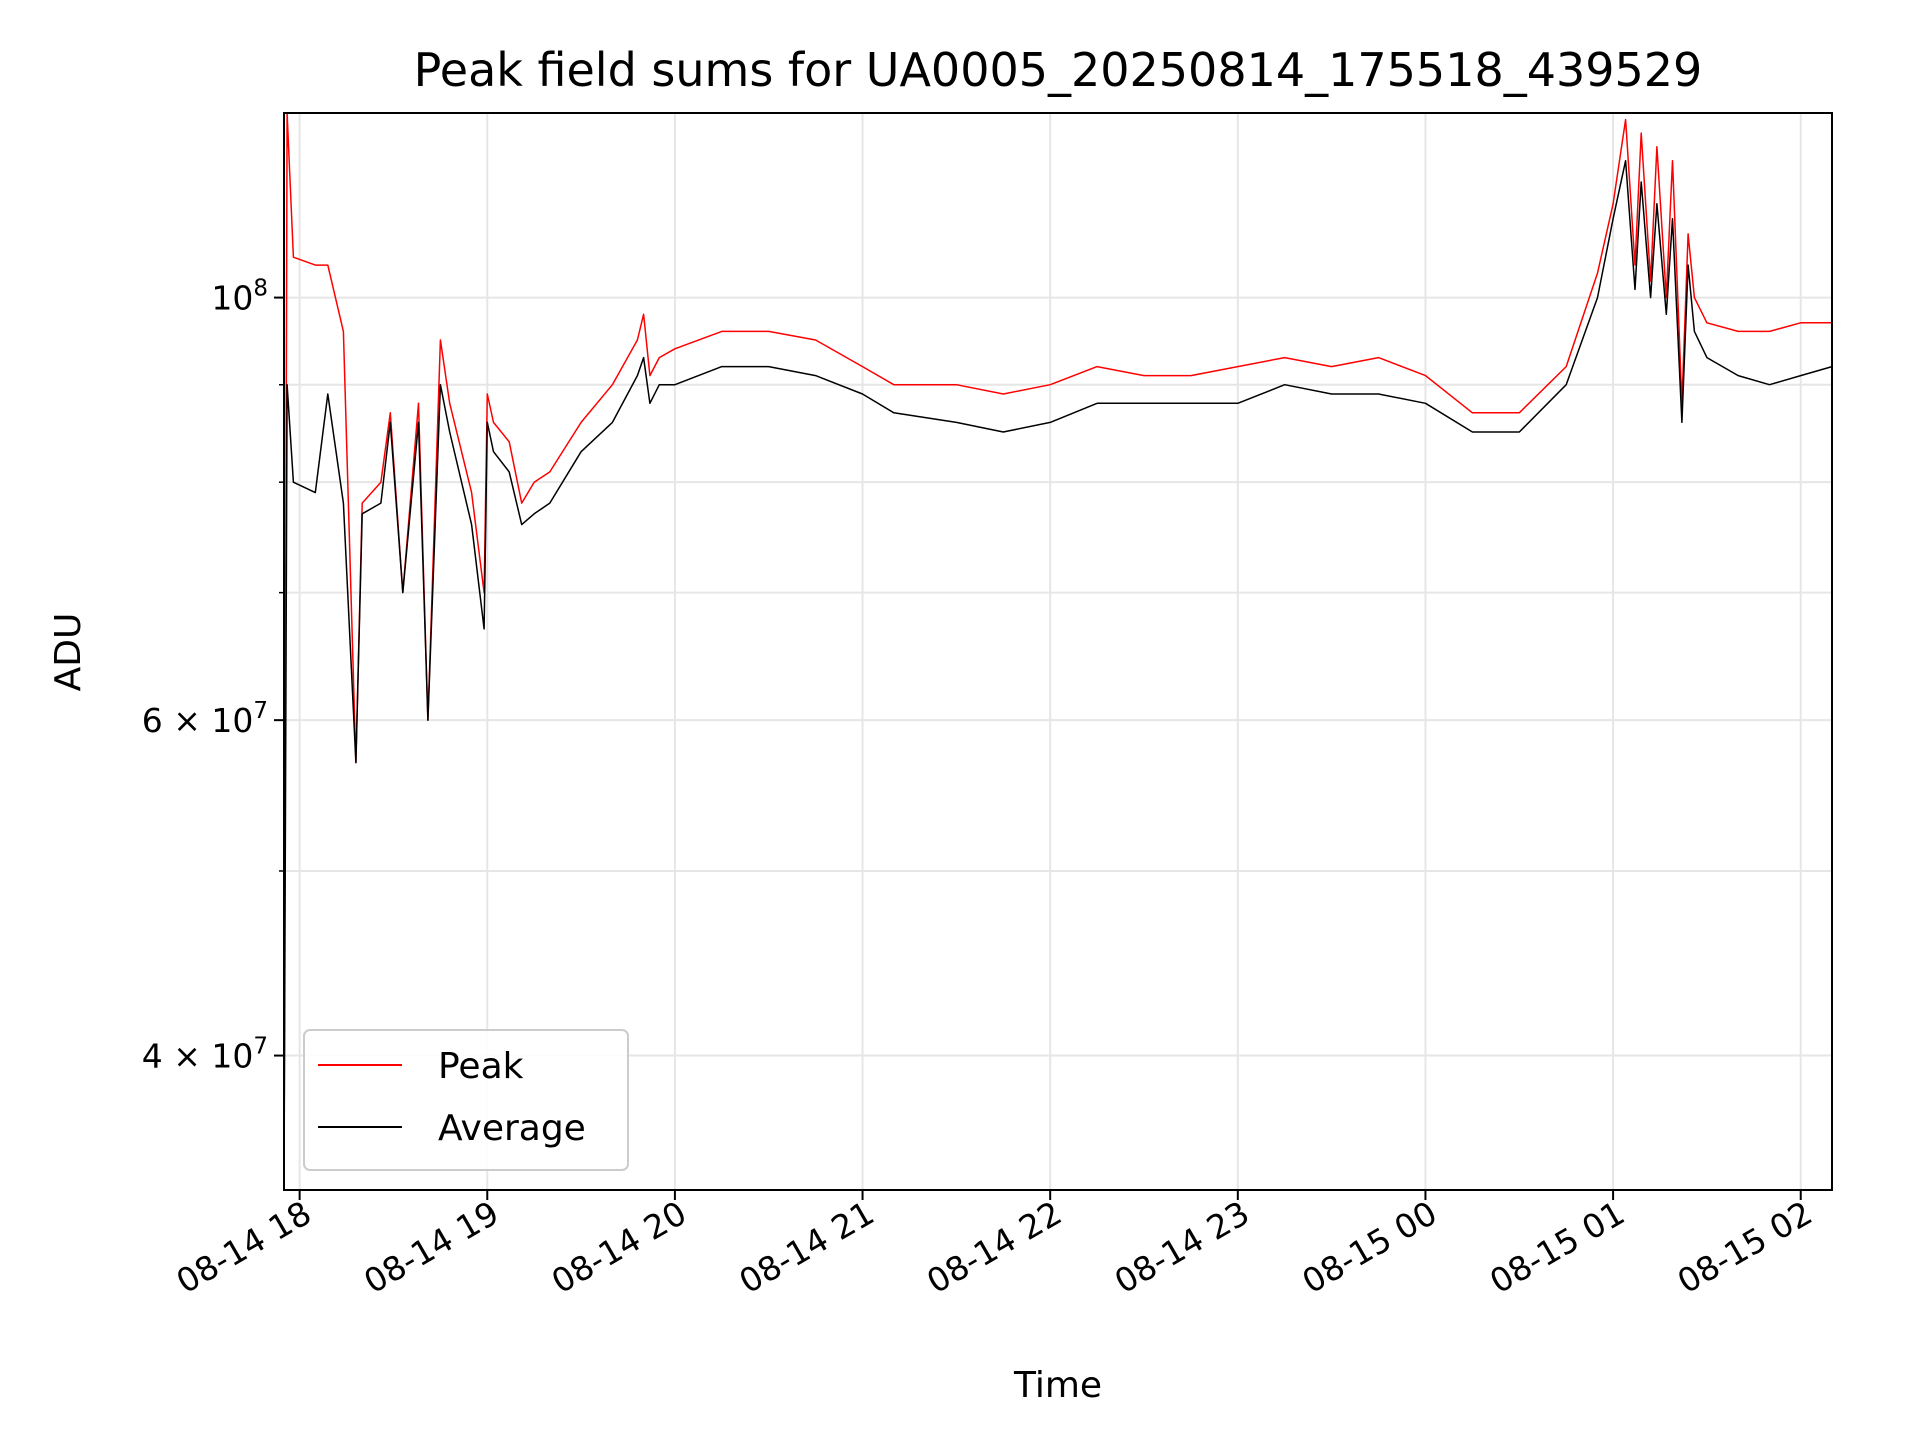 The width and height of the screenshot is (1920, 1440). What do you see at coordinates (68, 652) in the screenshot?
I see `y-axis-label: ADU` at bounding box center [68, 652].